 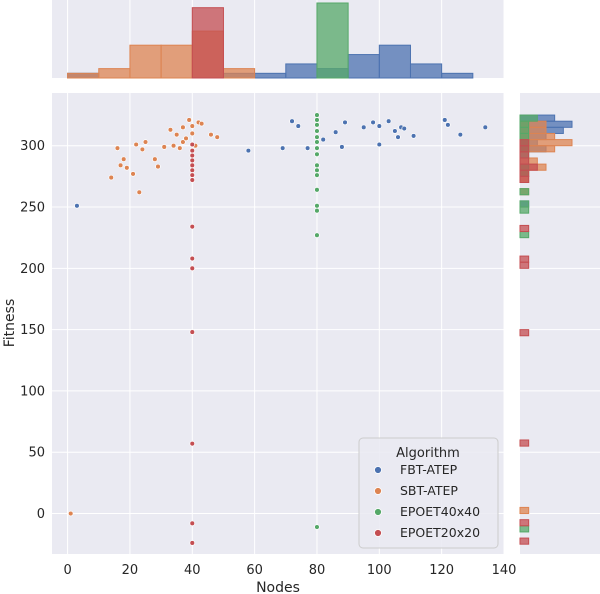 What do you see at coordinates (379, 570) in the screenshot?
I see `x-tick-label: 100` at bounding box center [379, 570].